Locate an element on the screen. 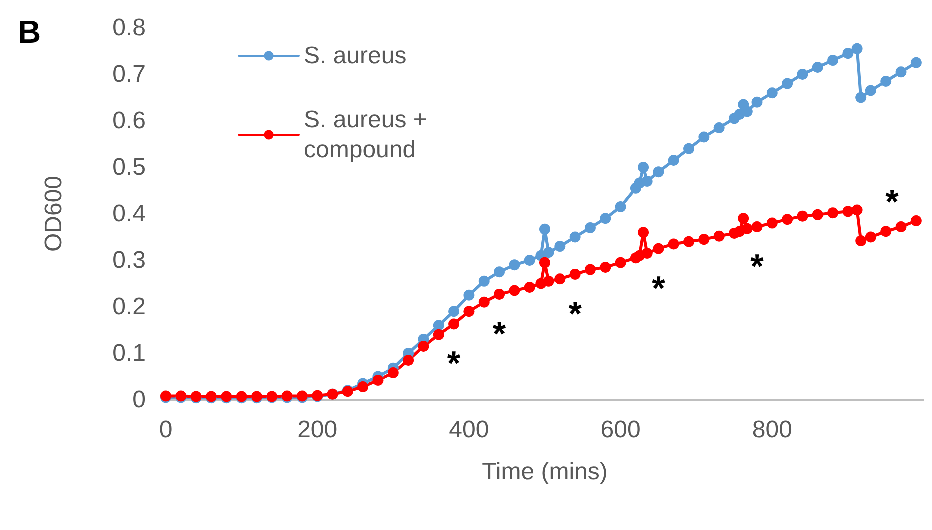  x-tick-label: 200 is located at coordinates (318, 430).